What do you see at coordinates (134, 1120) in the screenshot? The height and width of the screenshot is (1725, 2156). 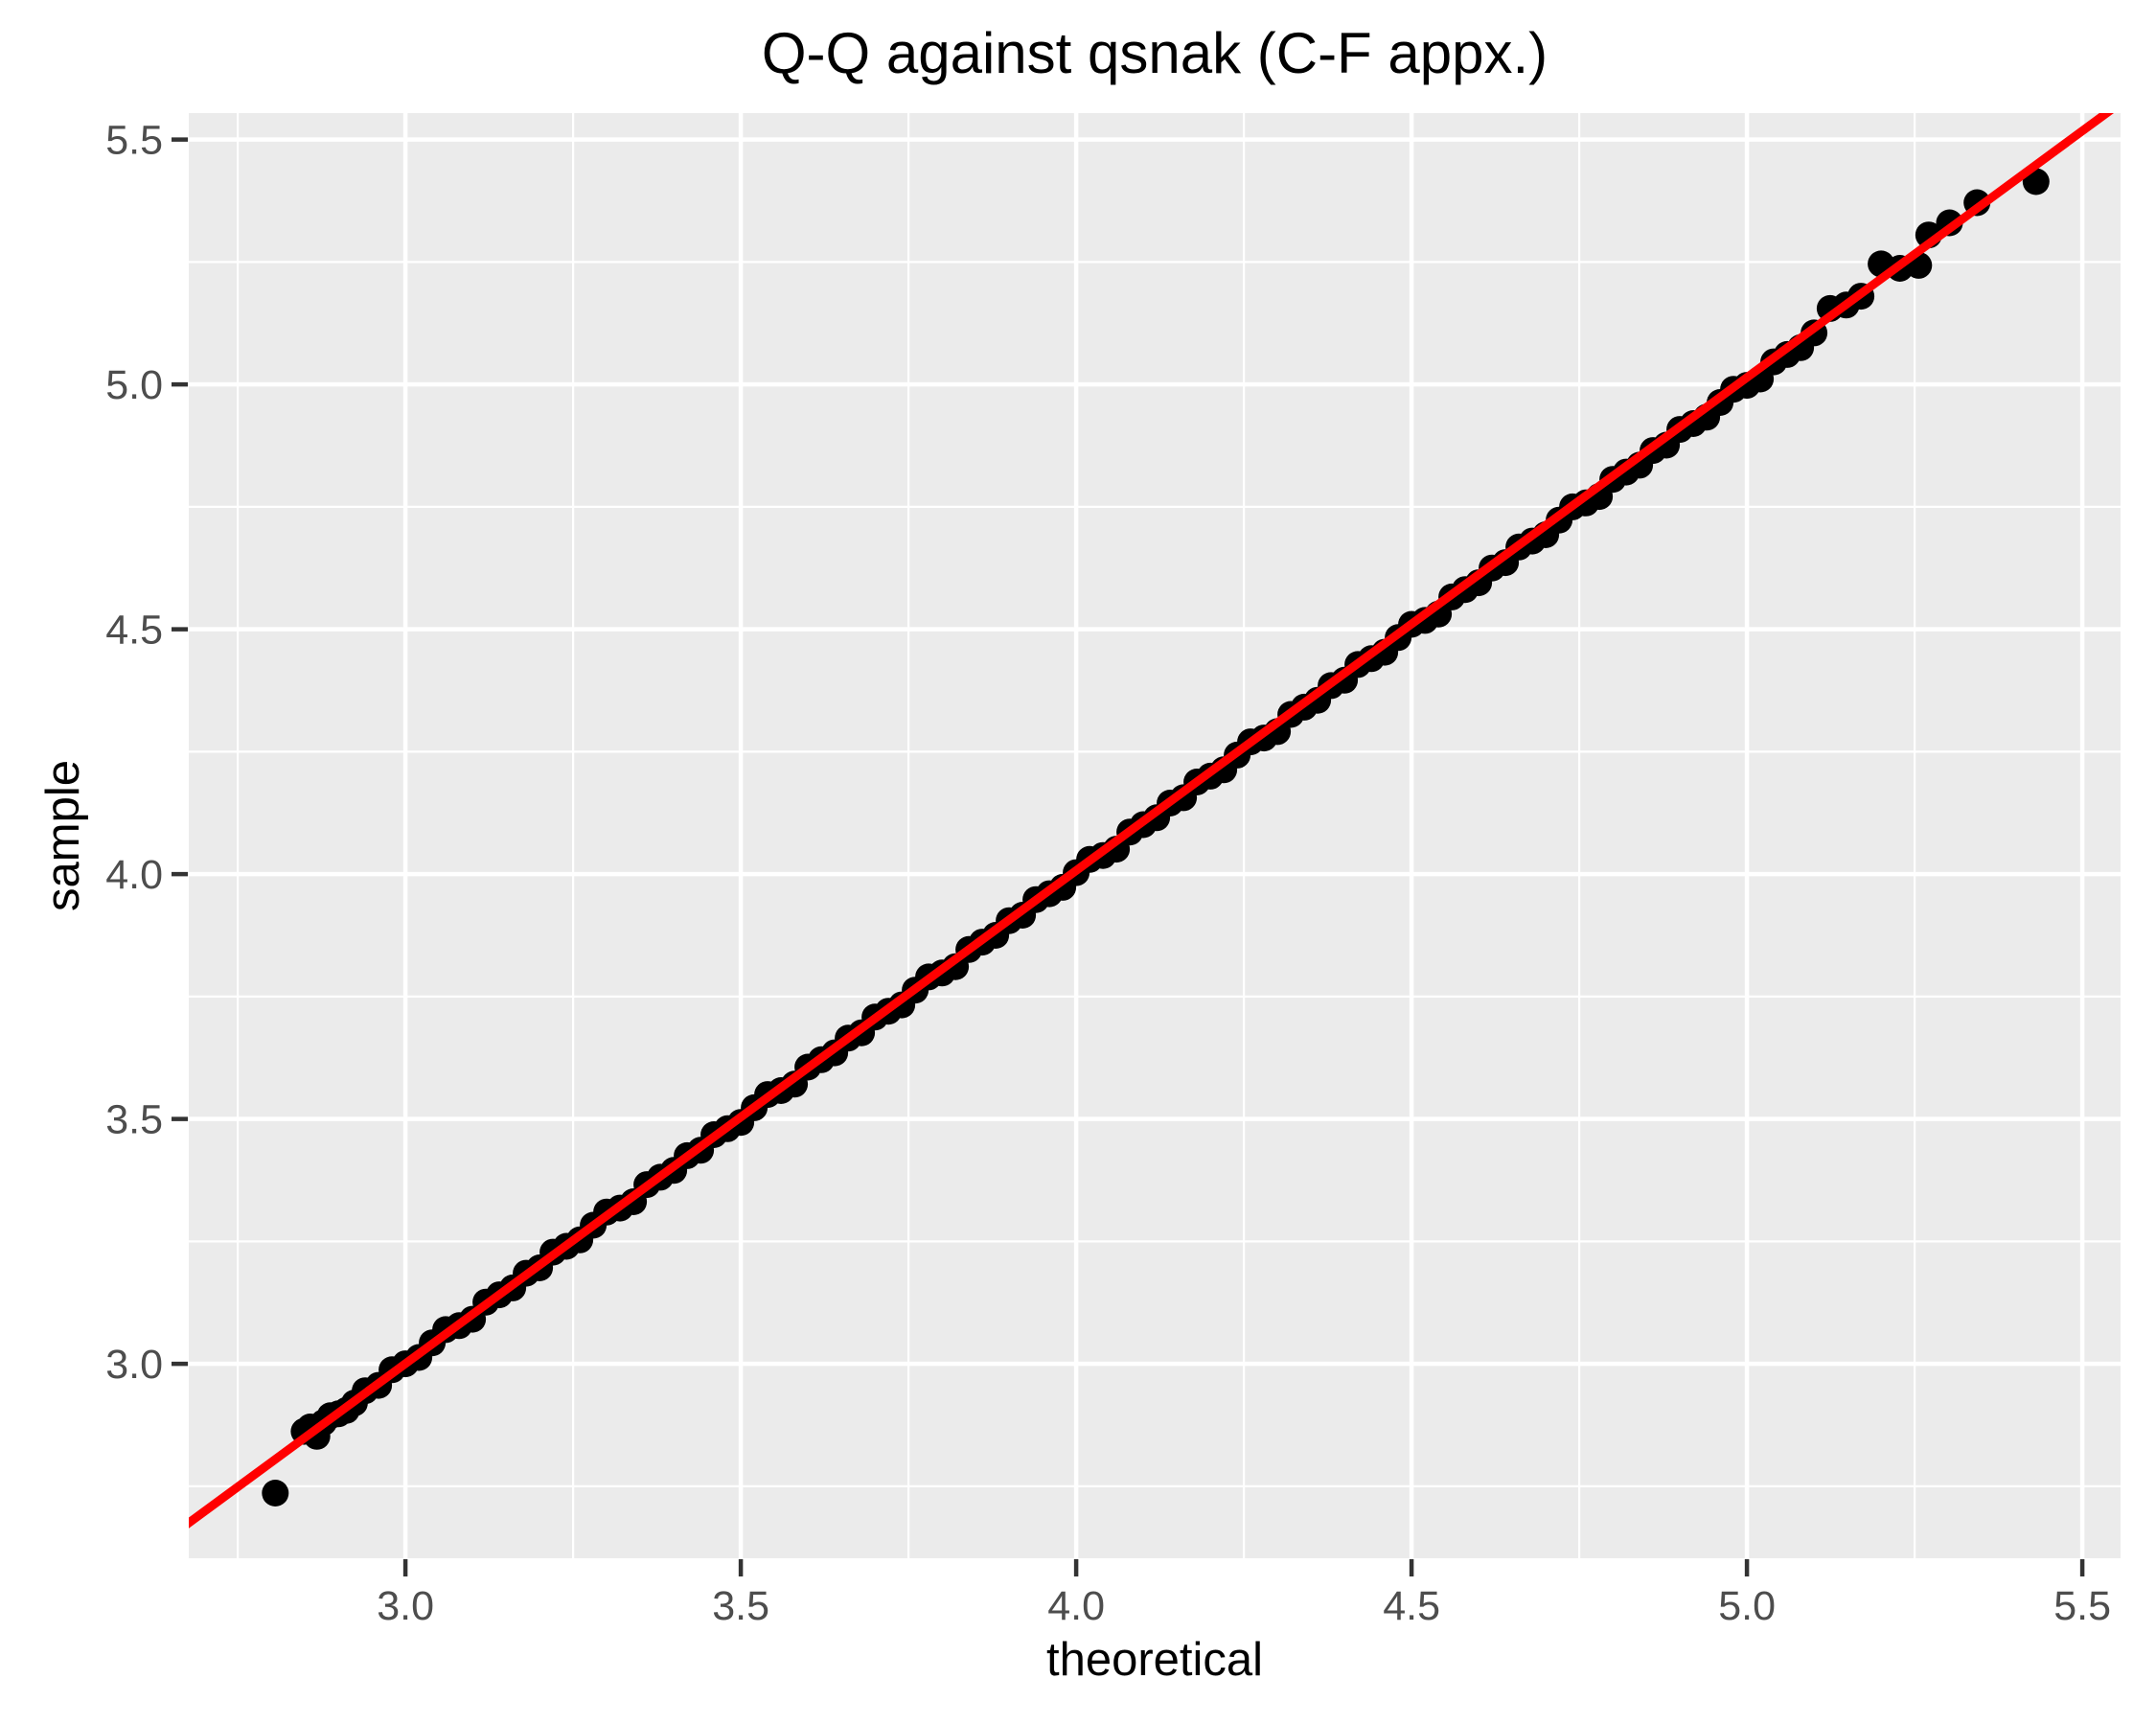 I see `y-tick-label: 3.5` at bounding box center [134, 1120].